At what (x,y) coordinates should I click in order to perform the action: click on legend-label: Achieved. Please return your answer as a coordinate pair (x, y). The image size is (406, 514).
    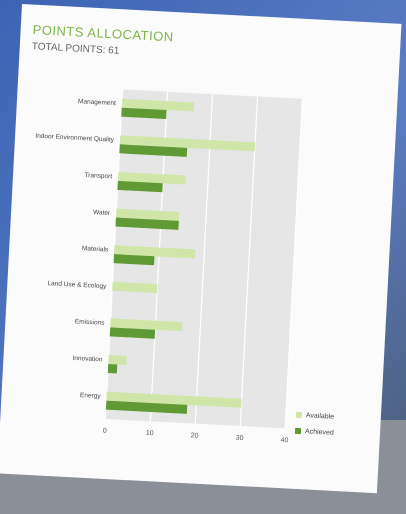
    Looking at the image, I should click on (319, 432).